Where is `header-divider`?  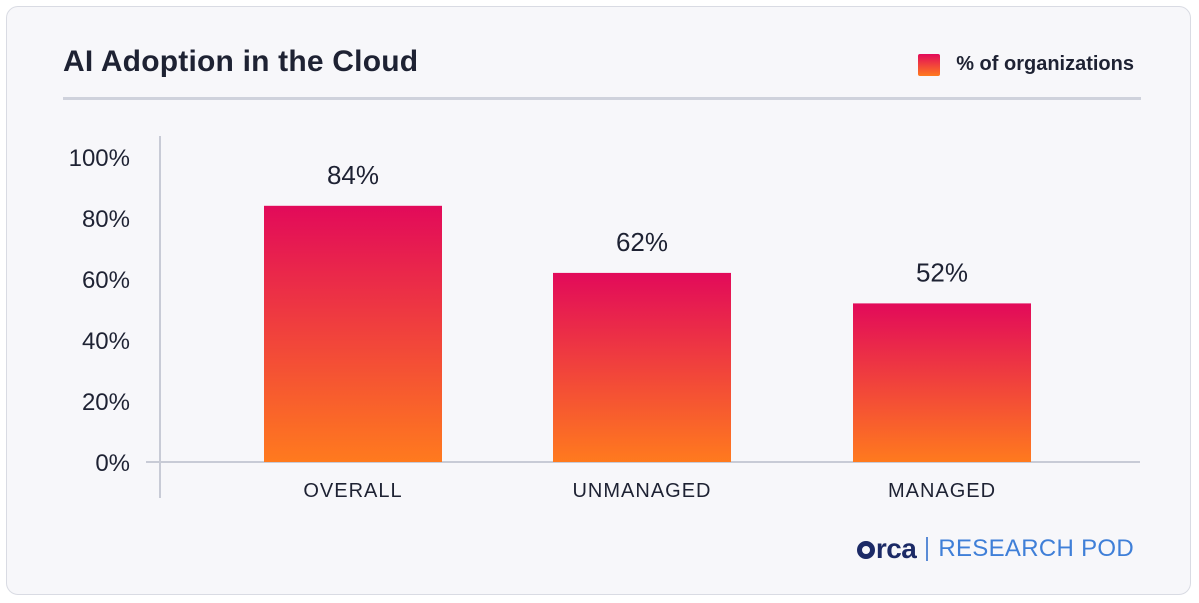
header-divider is located at coordinates (602, 98).